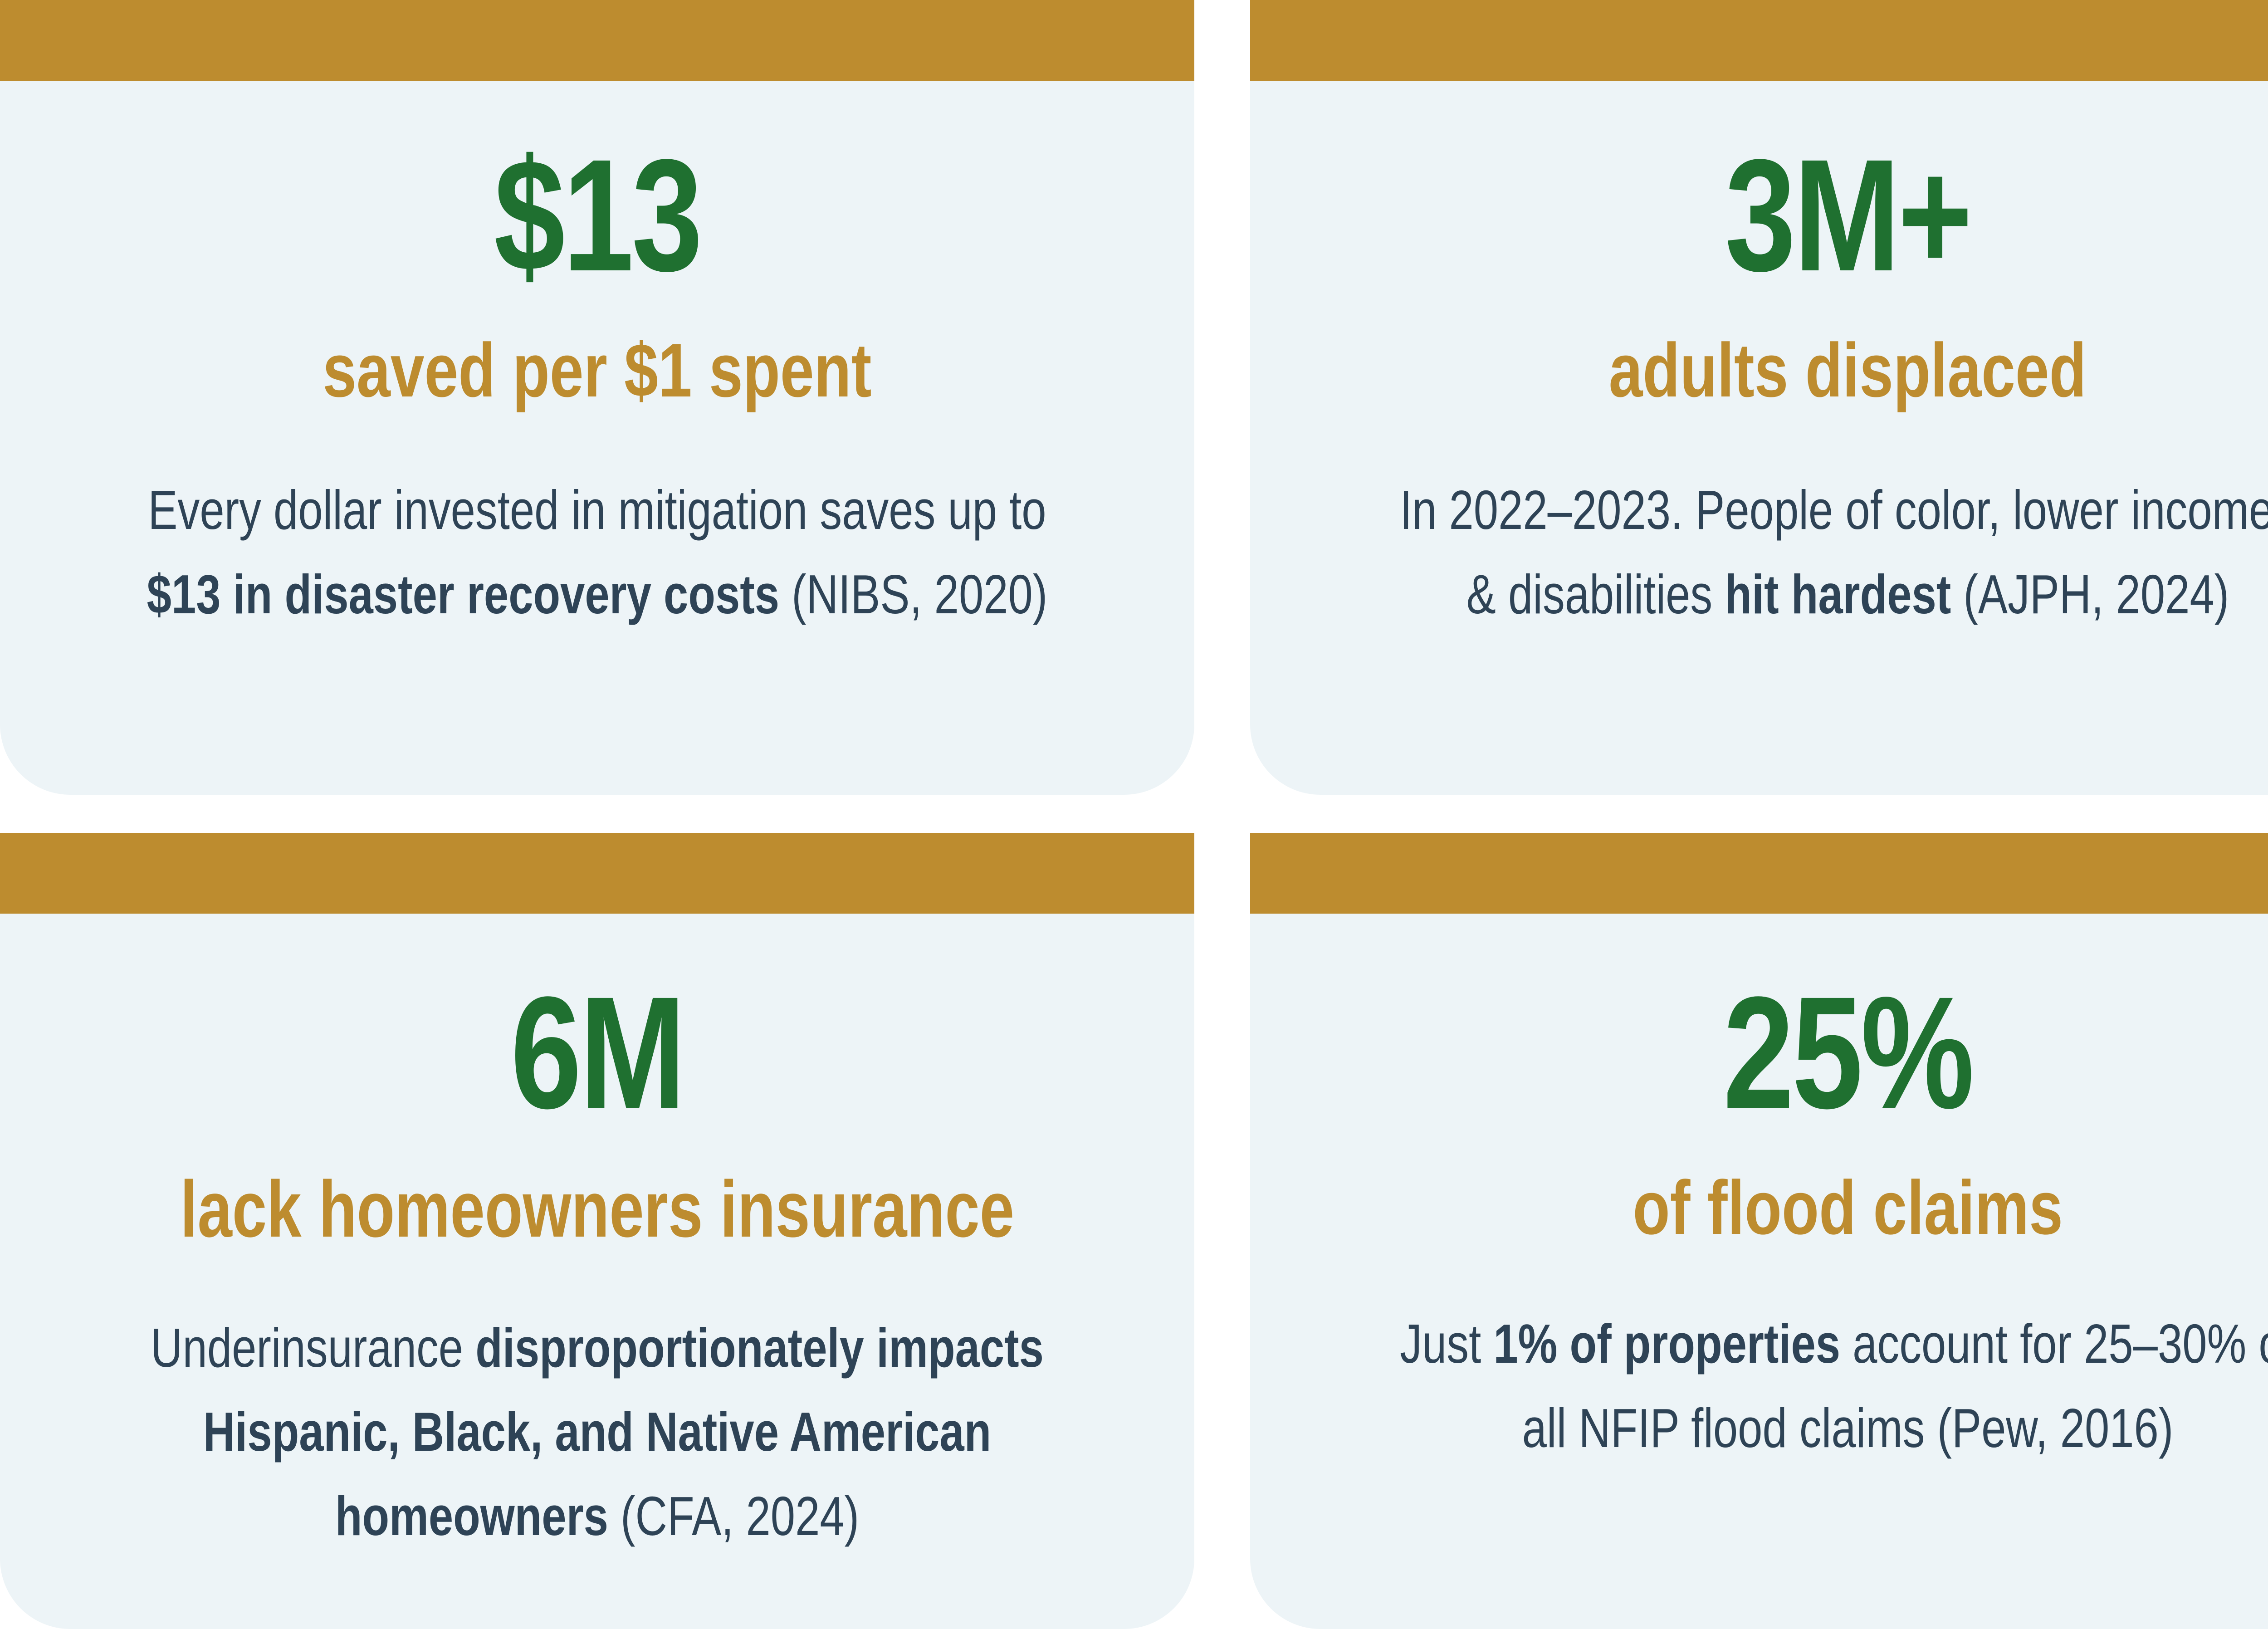 This screenshot has width=2268, height=1629. Describe the element at coordinates (1848, 370) in the screenshot. I see `stat-label: adults displaced` at that location.